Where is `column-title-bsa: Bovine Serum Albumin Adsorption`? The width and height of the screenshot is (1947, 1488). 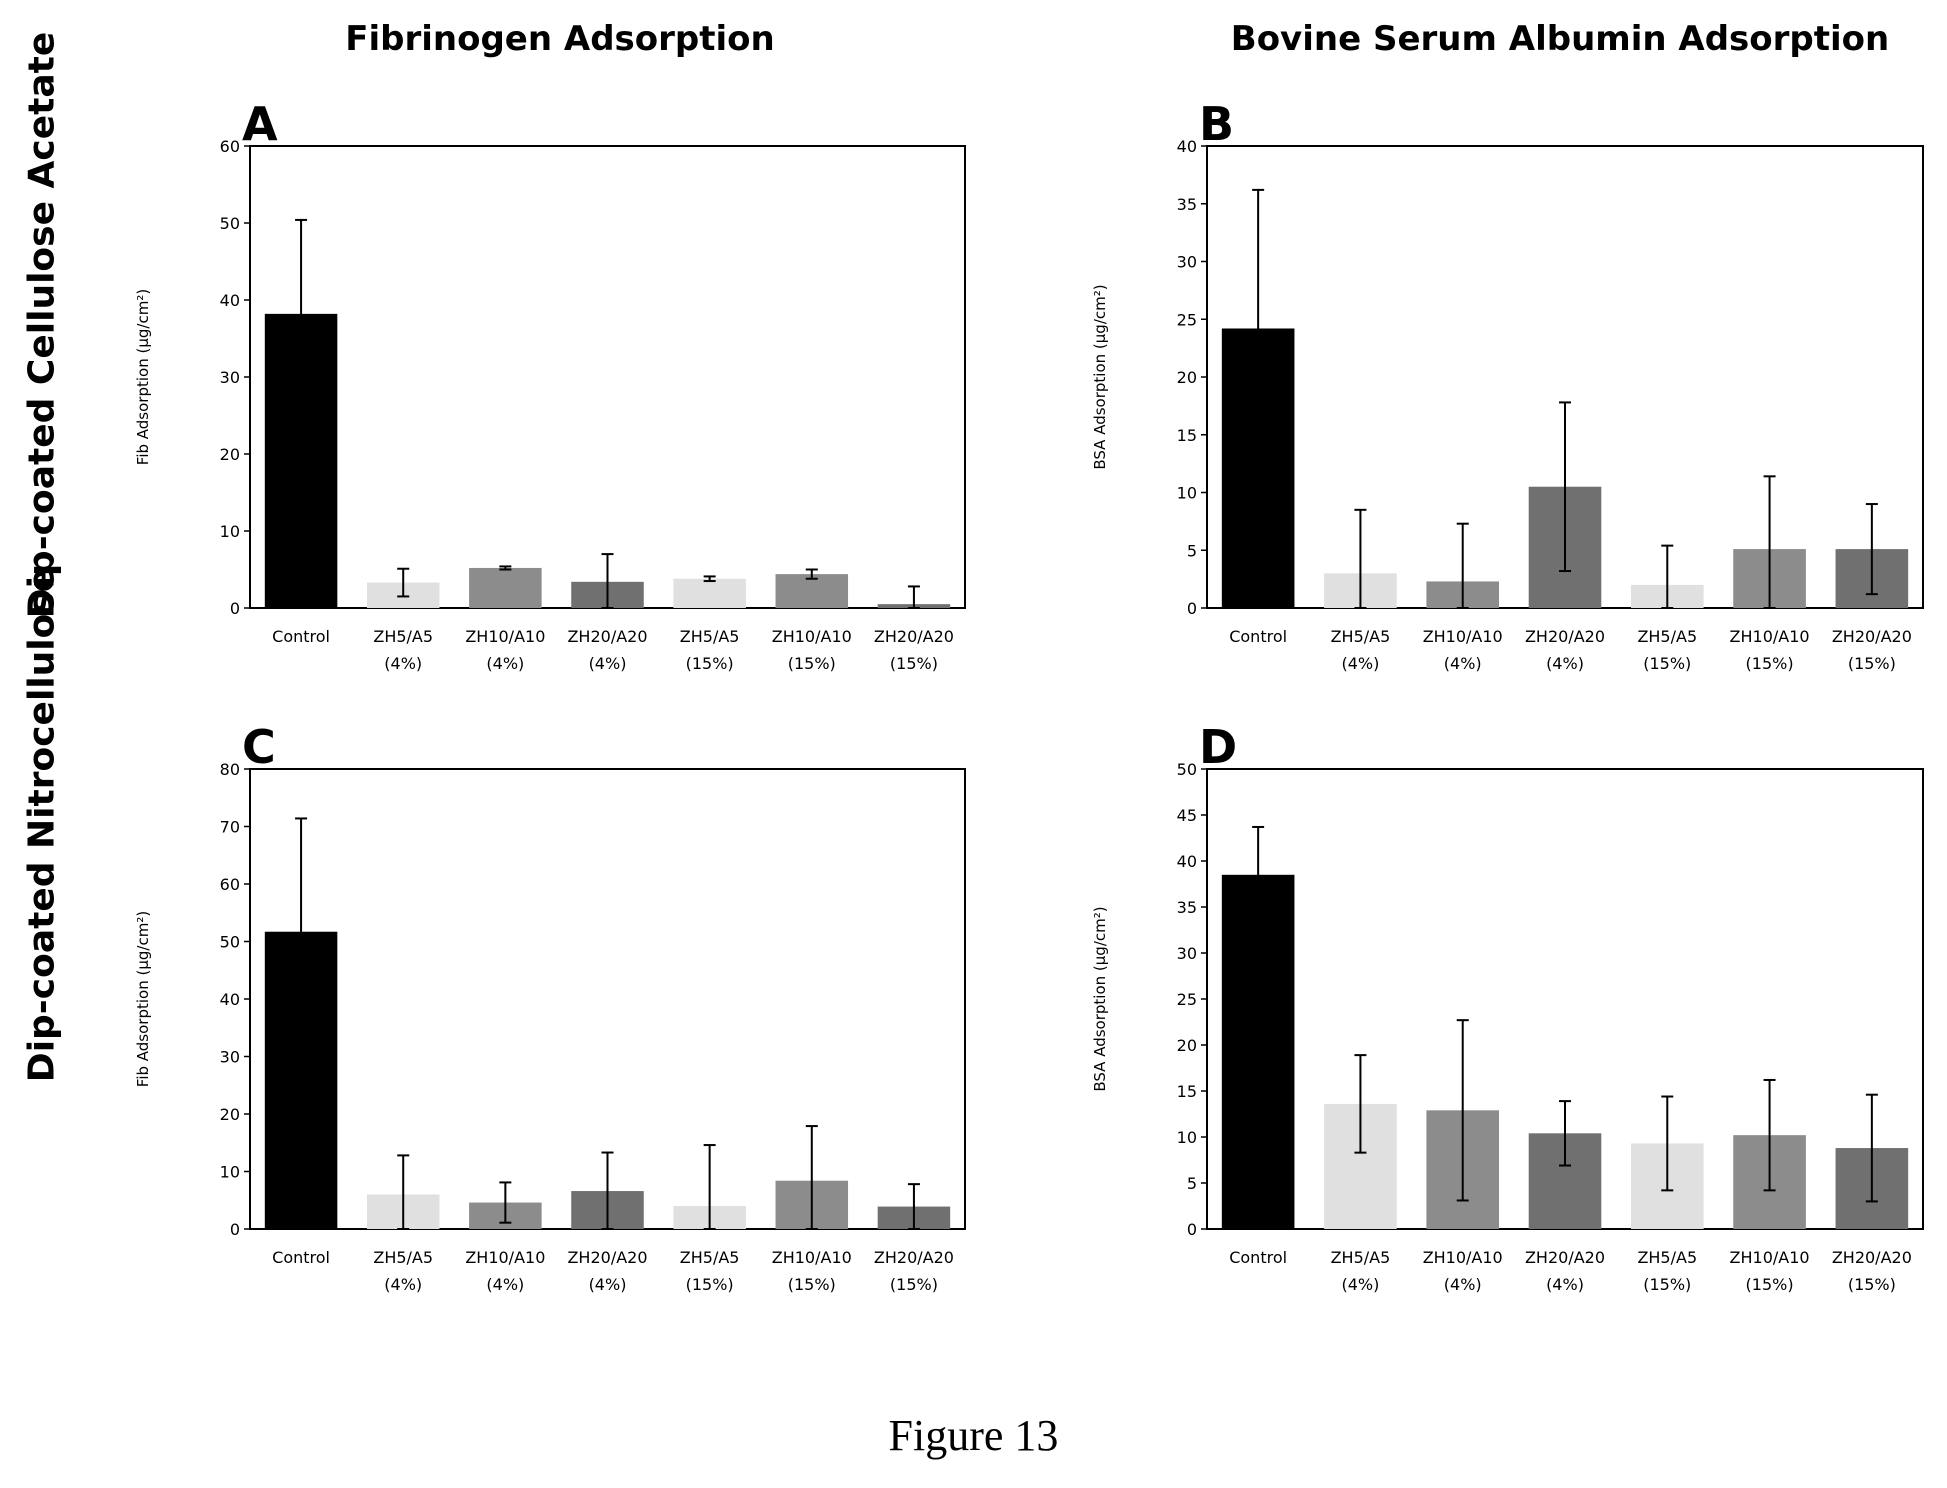 column-title-bsa: Bovine Serum Albumin Adsorption is located at coordinates (1560, 39).